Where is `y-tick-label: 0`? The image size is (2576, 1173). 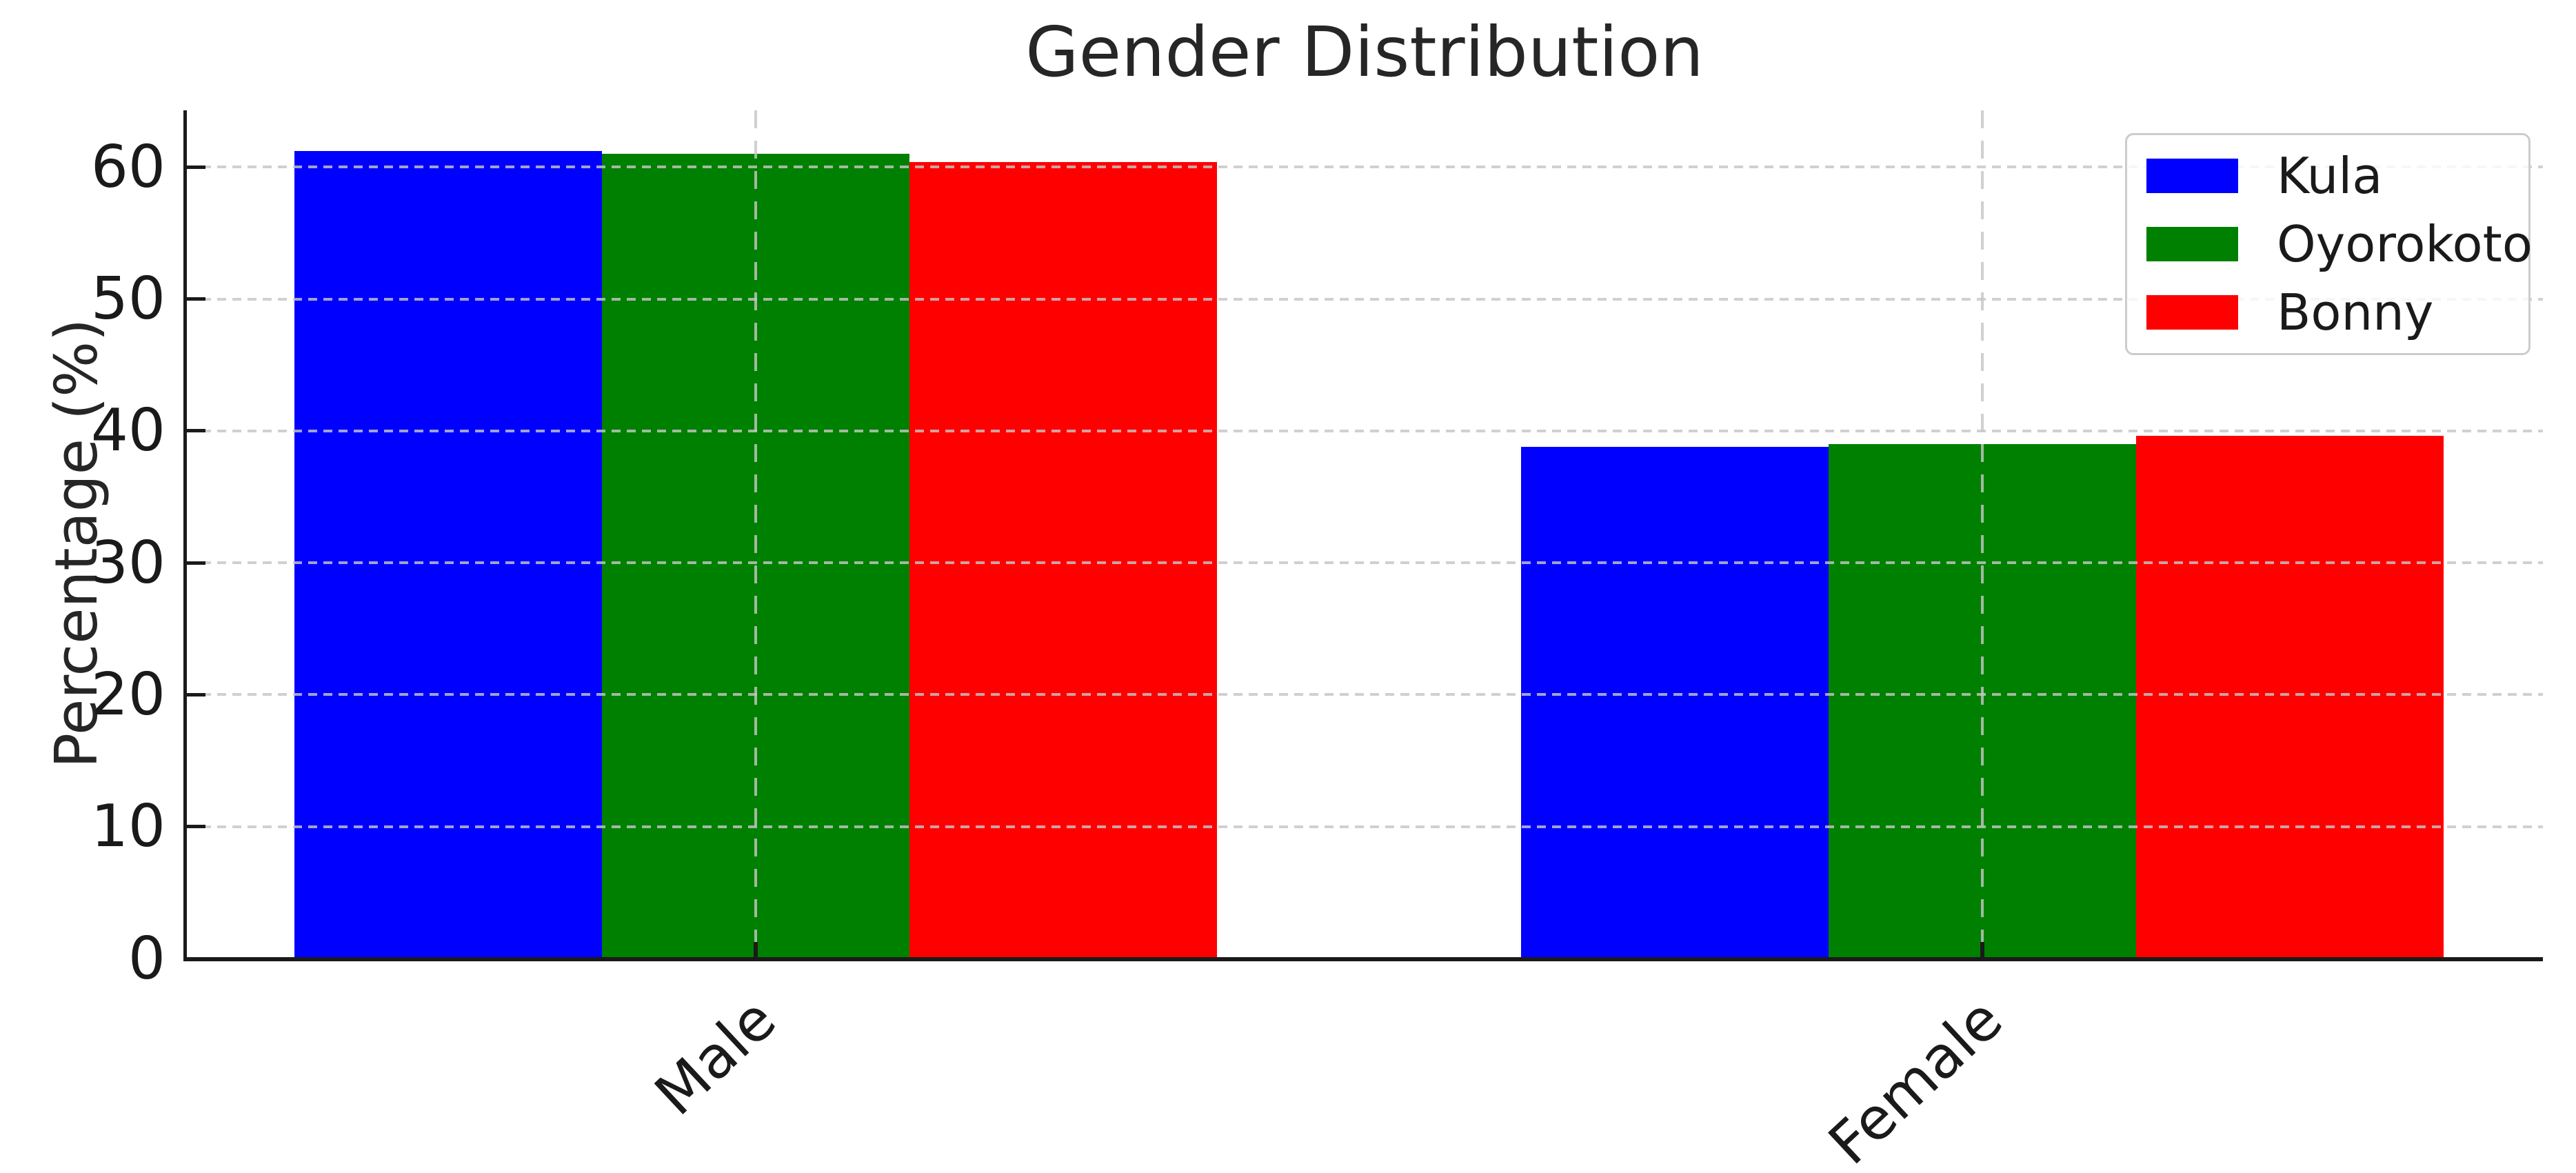 y-tick-label: 0 is located at coordinates (146, 958).